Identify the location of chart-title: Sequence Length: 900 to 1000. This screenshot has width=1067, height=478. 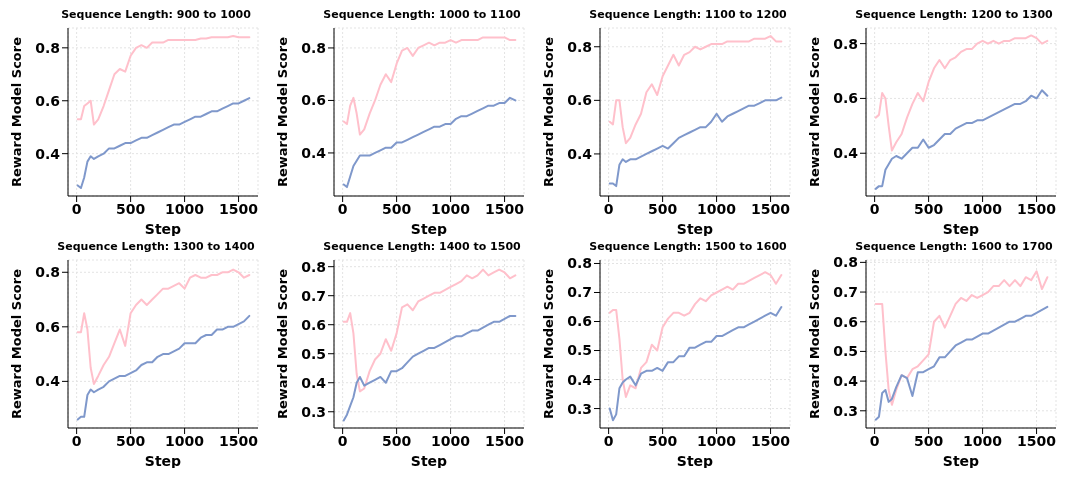
(156, 15).